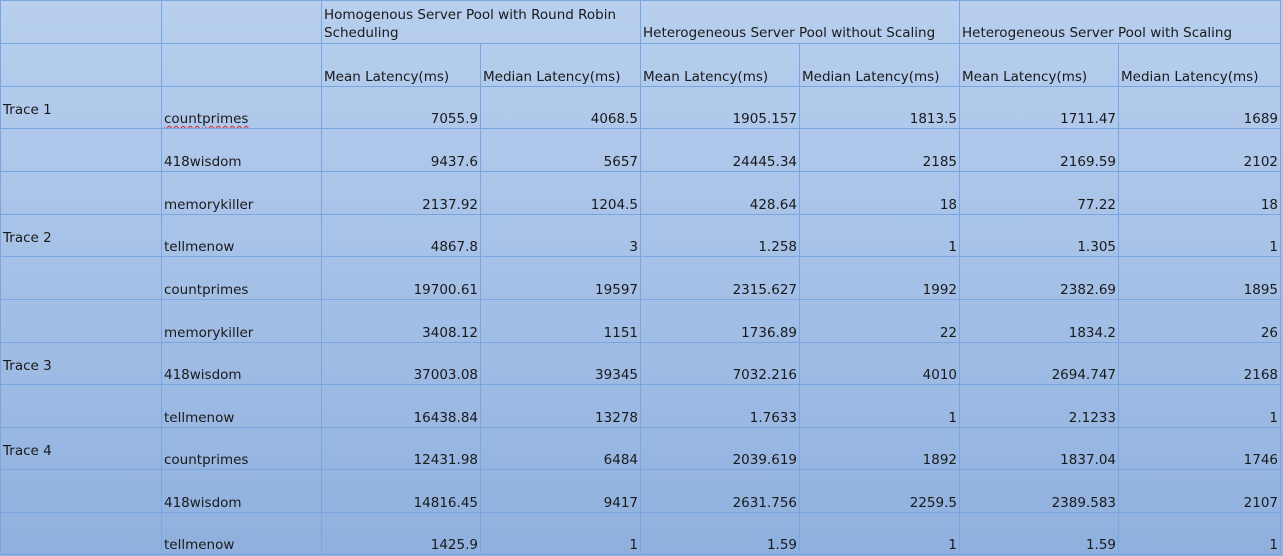 The image size is (1283, 556). What do you see at coordinates (81, 108) in the screenshot?
I see `trace-label-cell: Trace 1` at bounding box center [81, 108].